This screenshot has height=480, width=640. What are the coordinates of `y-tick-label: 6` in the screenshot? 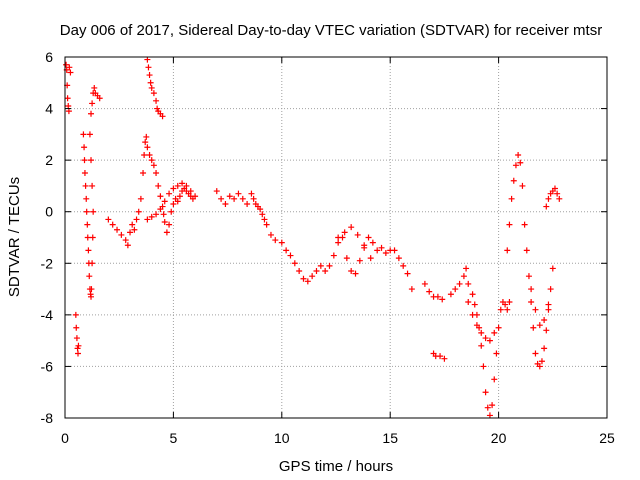 It's located at (49, 57).